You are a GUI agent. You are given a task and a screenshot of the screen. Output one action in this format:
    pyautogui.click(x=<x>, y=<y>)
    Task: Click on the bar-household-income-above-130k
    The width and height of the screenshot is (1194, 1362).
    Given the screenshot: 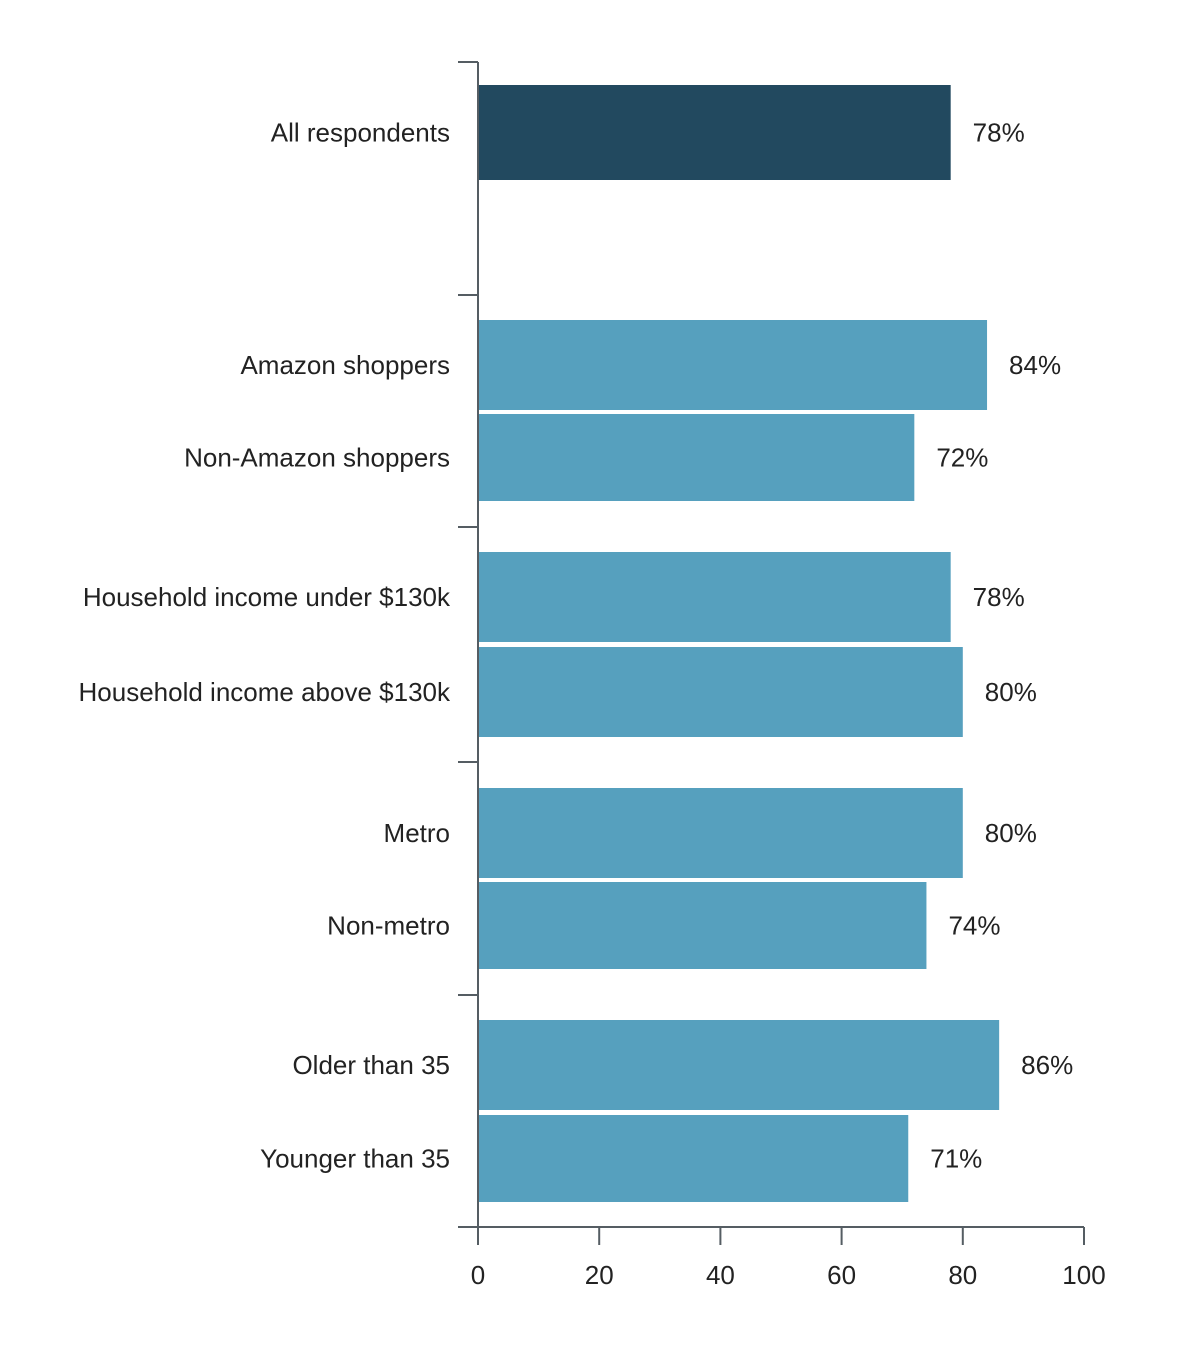 What is the action you would take?
    pyautogui.click(x=720, y=692)
    